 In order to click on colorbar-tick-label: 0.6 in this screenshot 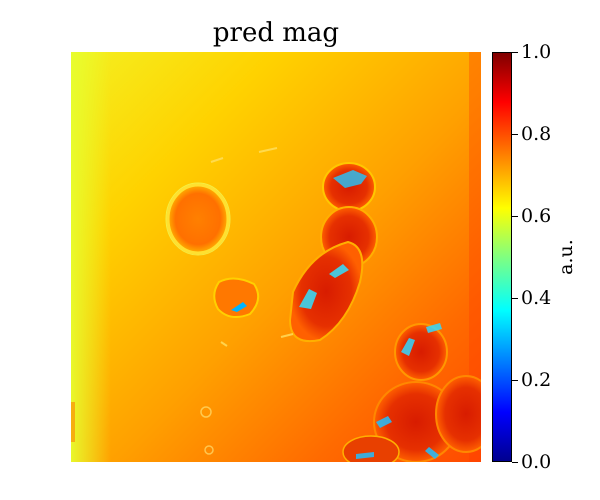, I will do `click(536, 216)`.